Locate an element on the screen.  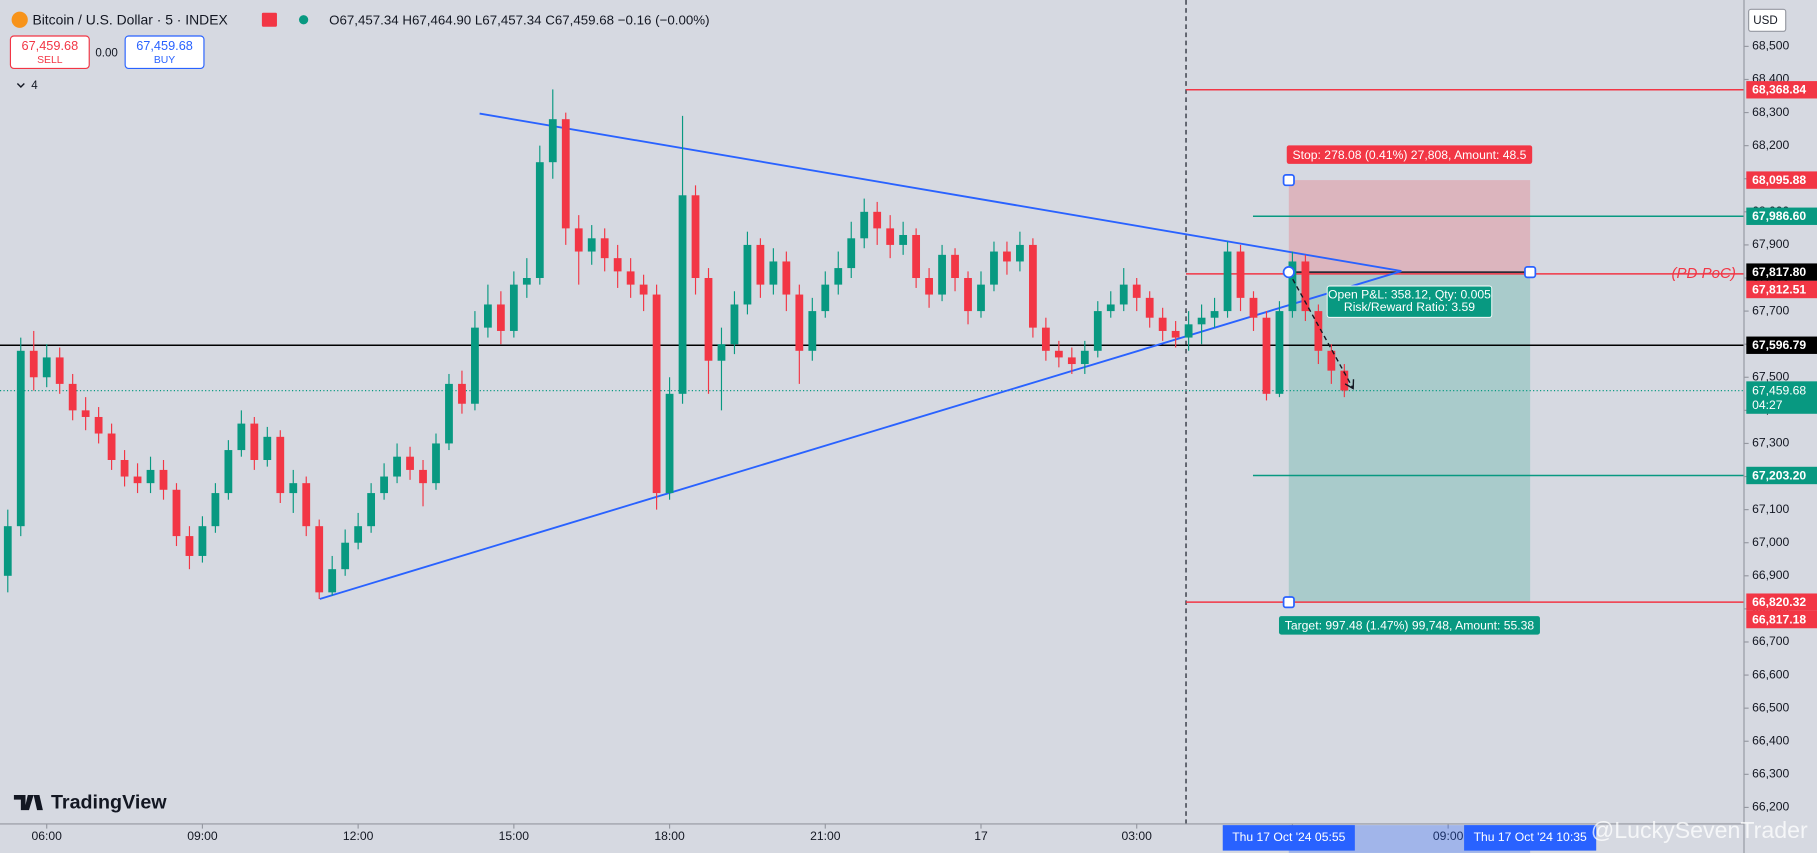
buy-label: BUY is located at coordinates (164, 60).